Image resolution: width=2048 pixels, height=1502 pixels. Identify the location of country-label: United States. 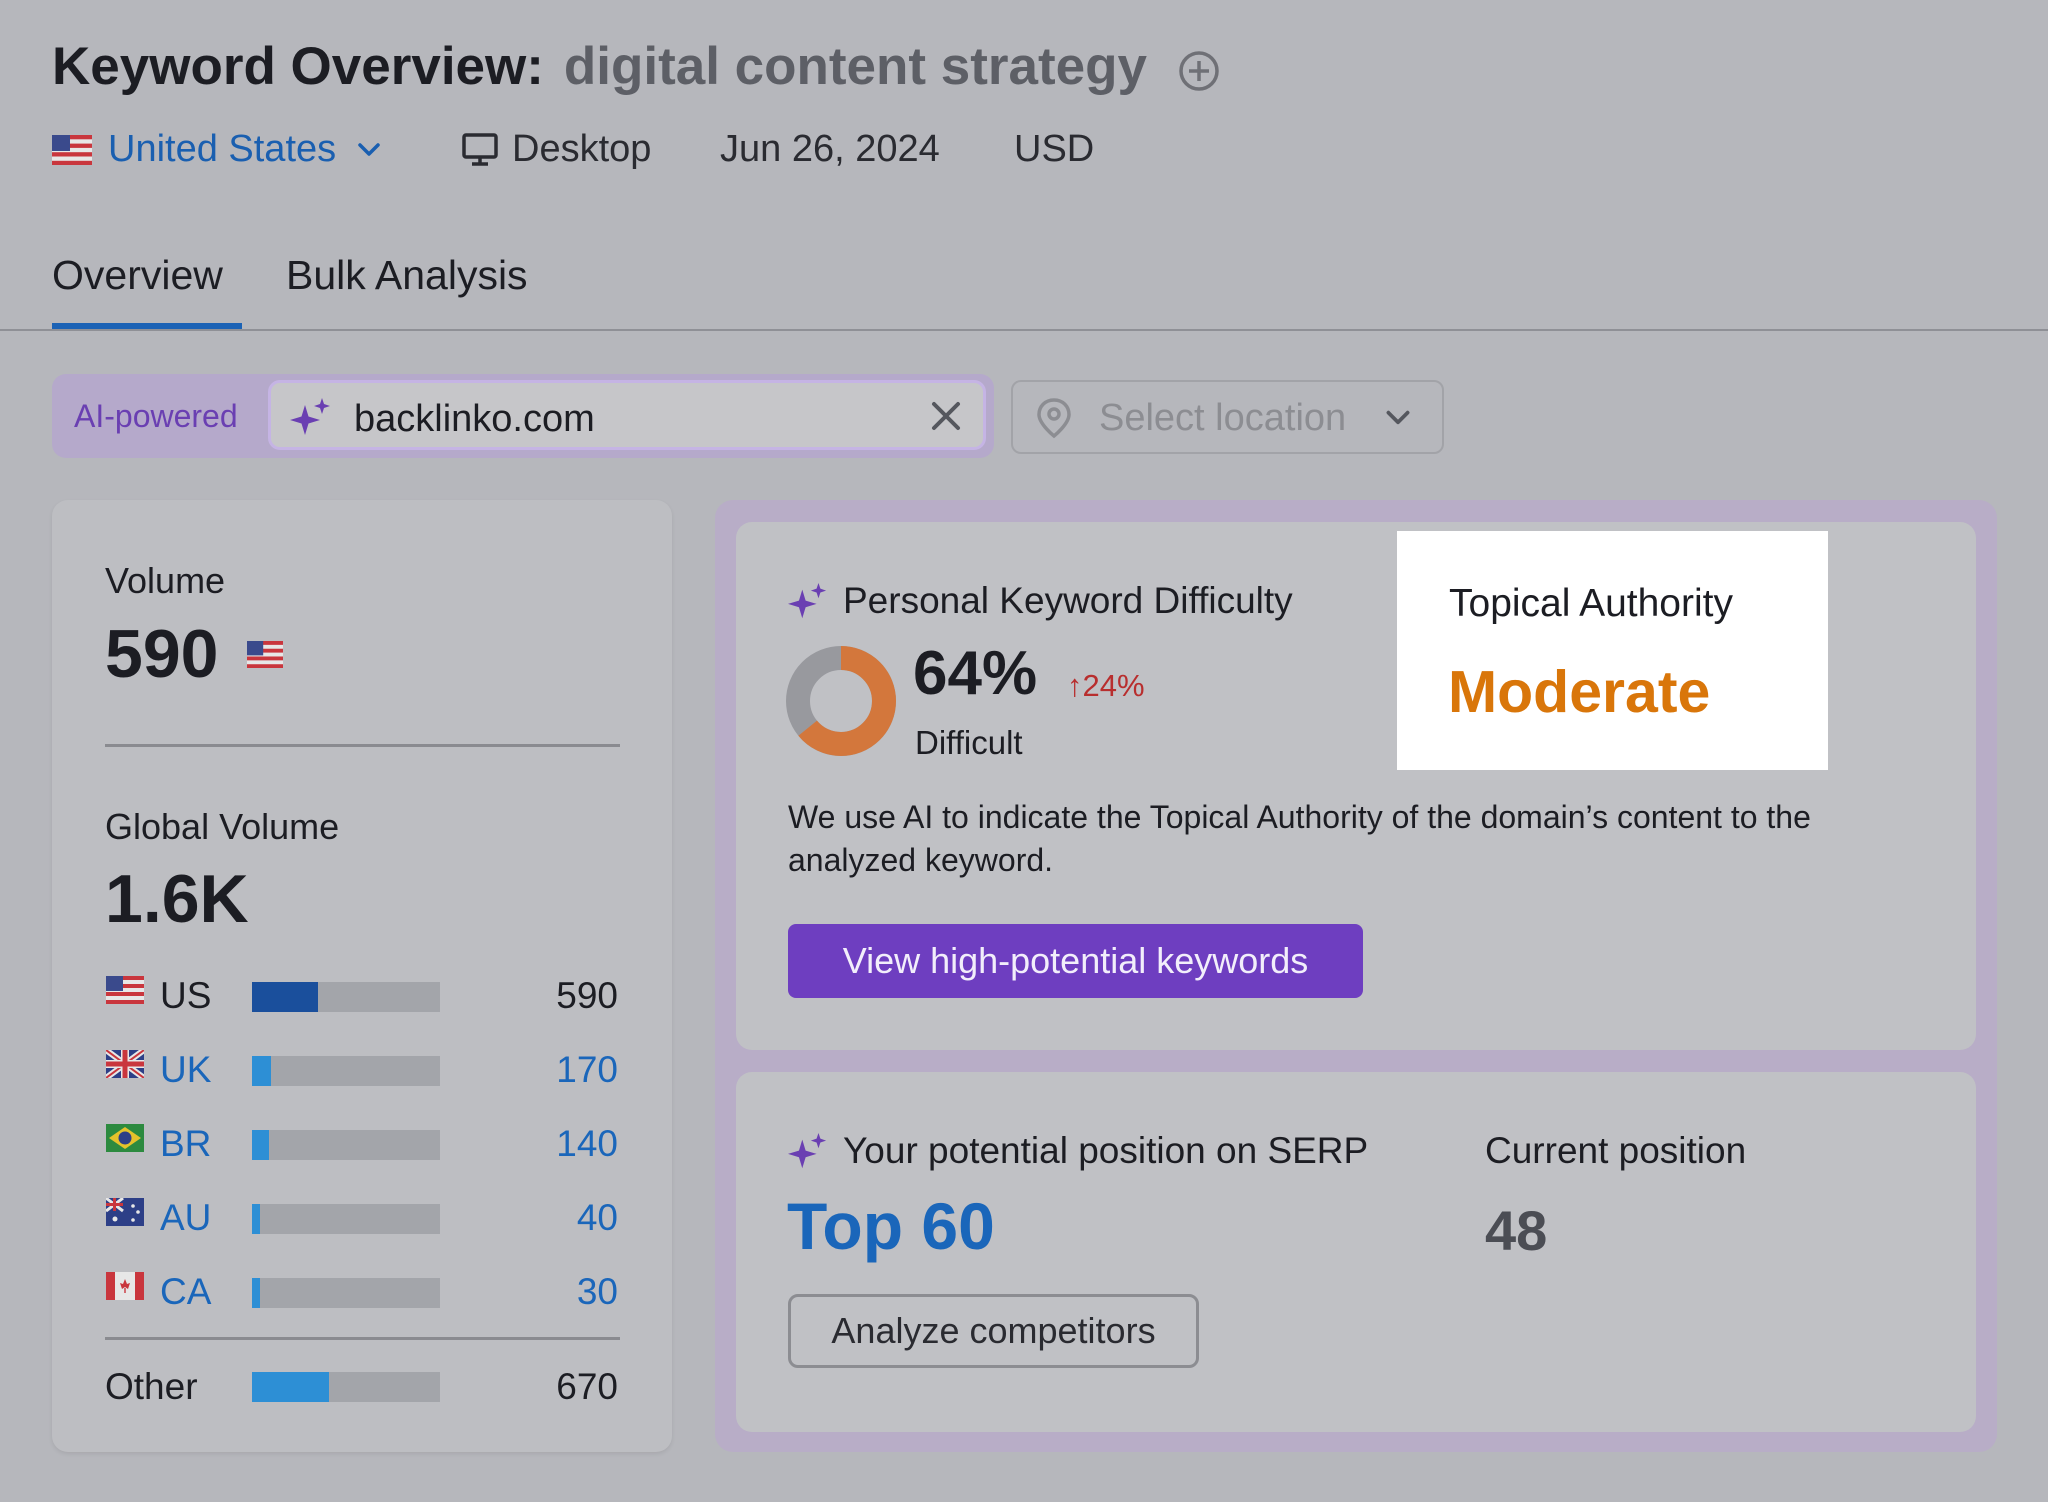
(222, 149).